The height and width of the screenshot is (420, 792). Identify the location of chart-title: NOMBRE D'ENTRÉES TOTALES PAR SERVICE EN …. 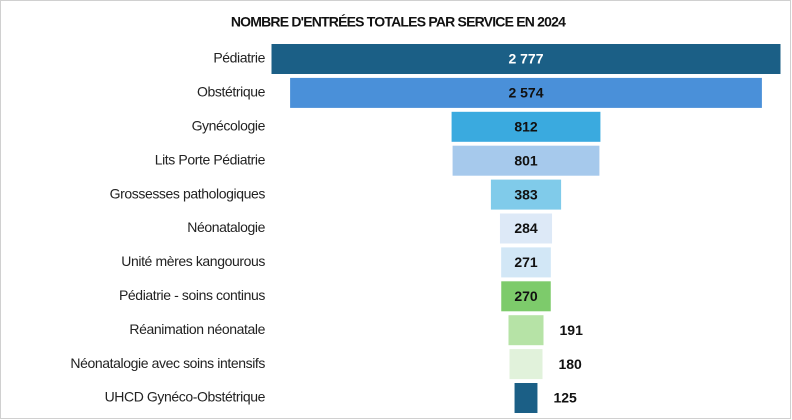
(398, 22).